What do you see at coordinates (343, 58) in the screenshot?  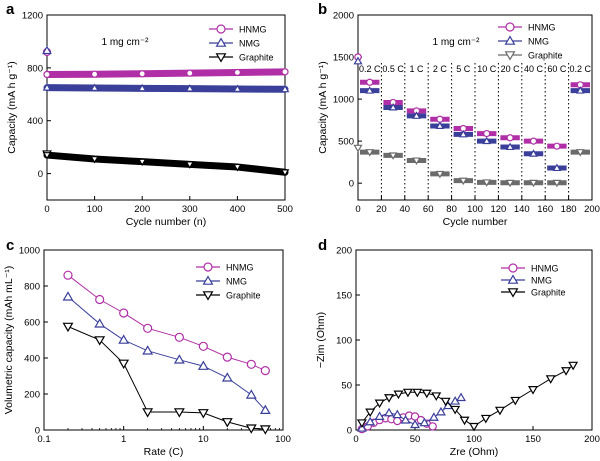 I see `y-tick-label: 1500` at bounding box center [343, 58].